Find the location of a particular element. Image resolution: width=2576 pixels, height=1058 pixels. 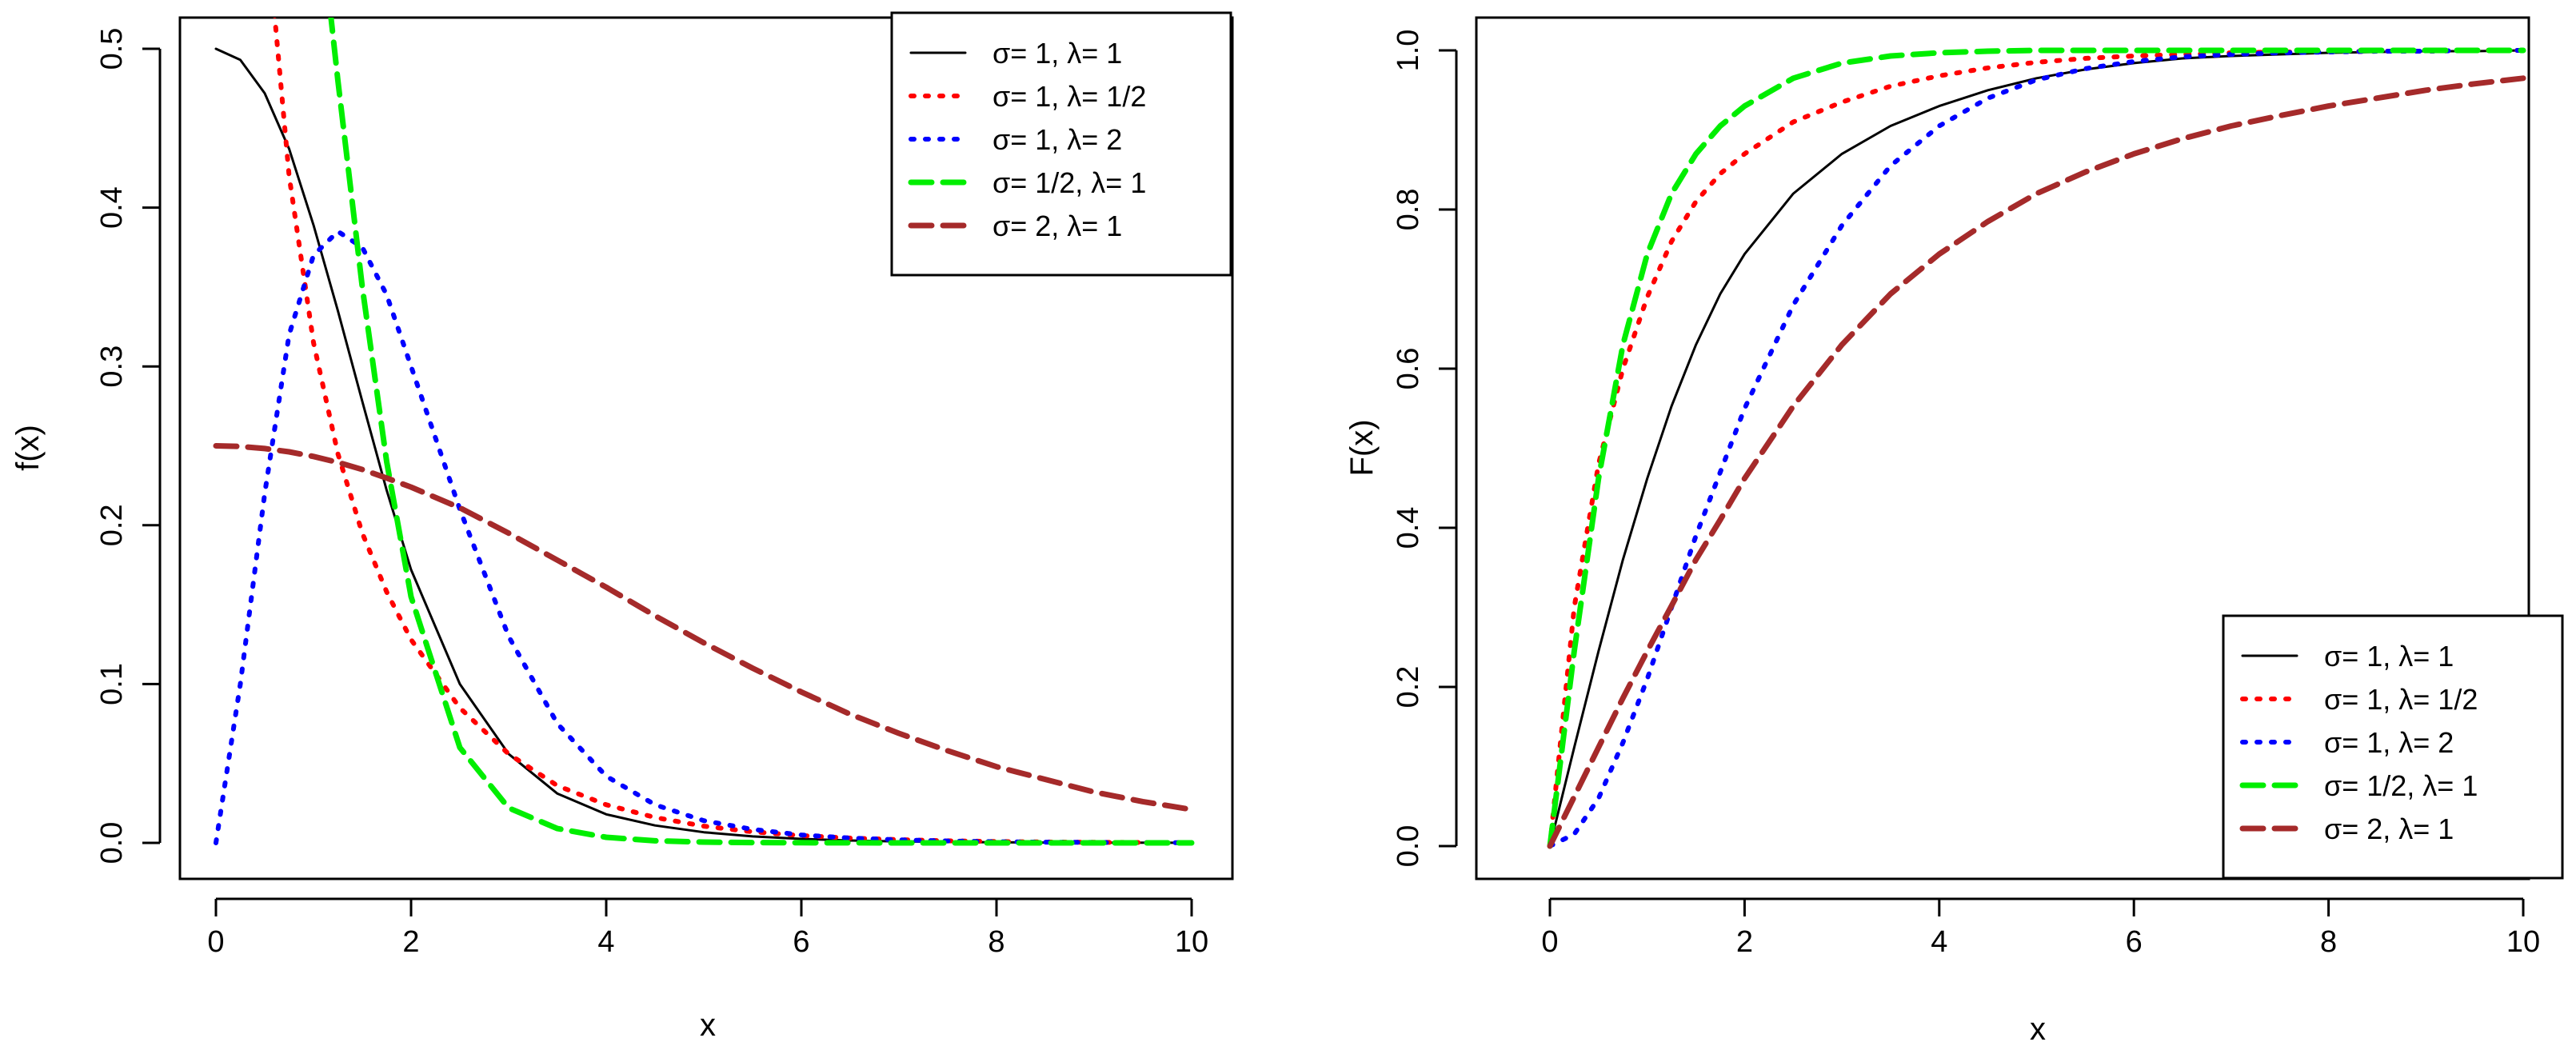

density-legend-label-3: σ= 1, λ= 2 is located at coordinates (1057, 139).